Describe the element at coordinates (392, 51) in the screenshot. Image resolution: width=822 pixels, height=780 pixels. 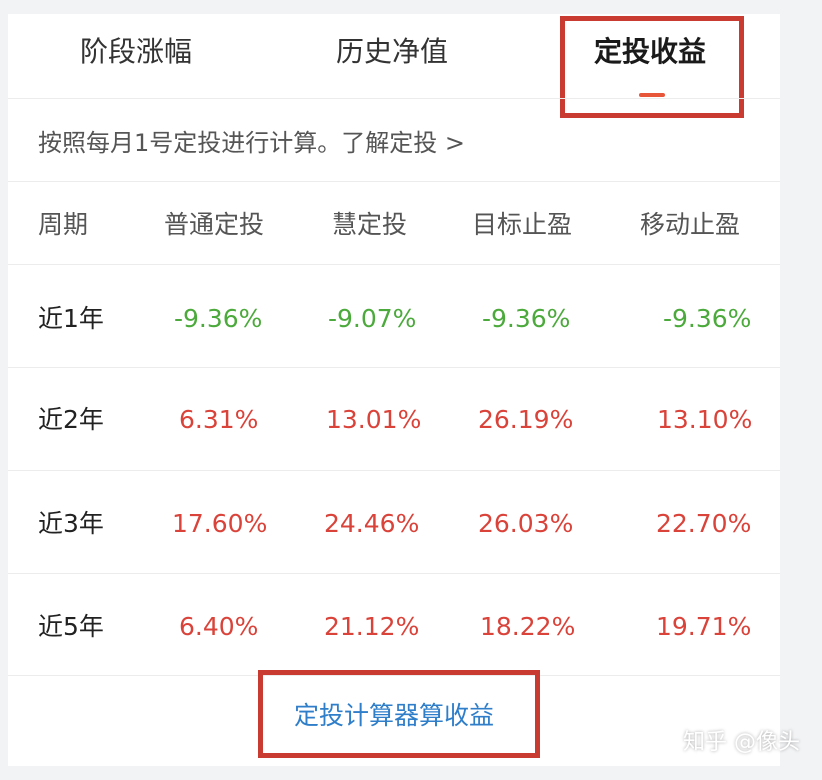
I see `tab-history-nav: 历史净值` at that location.